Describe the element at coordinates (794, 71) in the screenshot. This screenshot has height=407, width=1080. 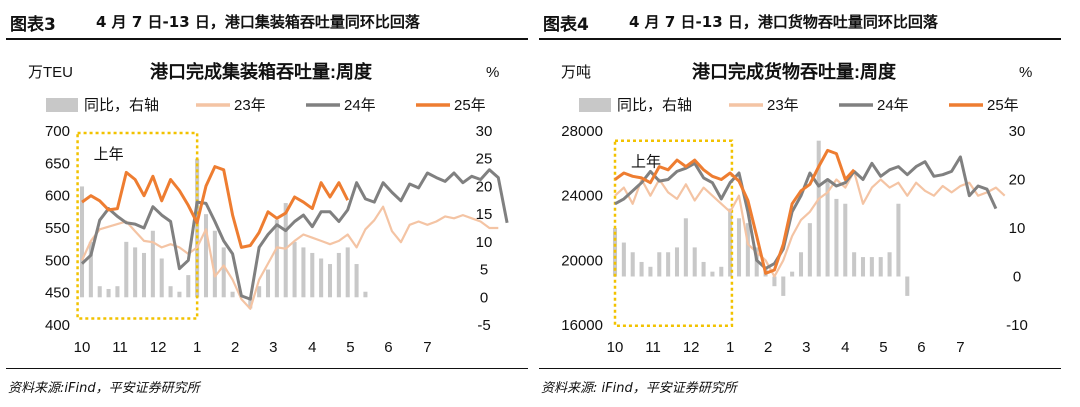
I see `chart-title: 港口完成货物吞吐量:周度` at that location.